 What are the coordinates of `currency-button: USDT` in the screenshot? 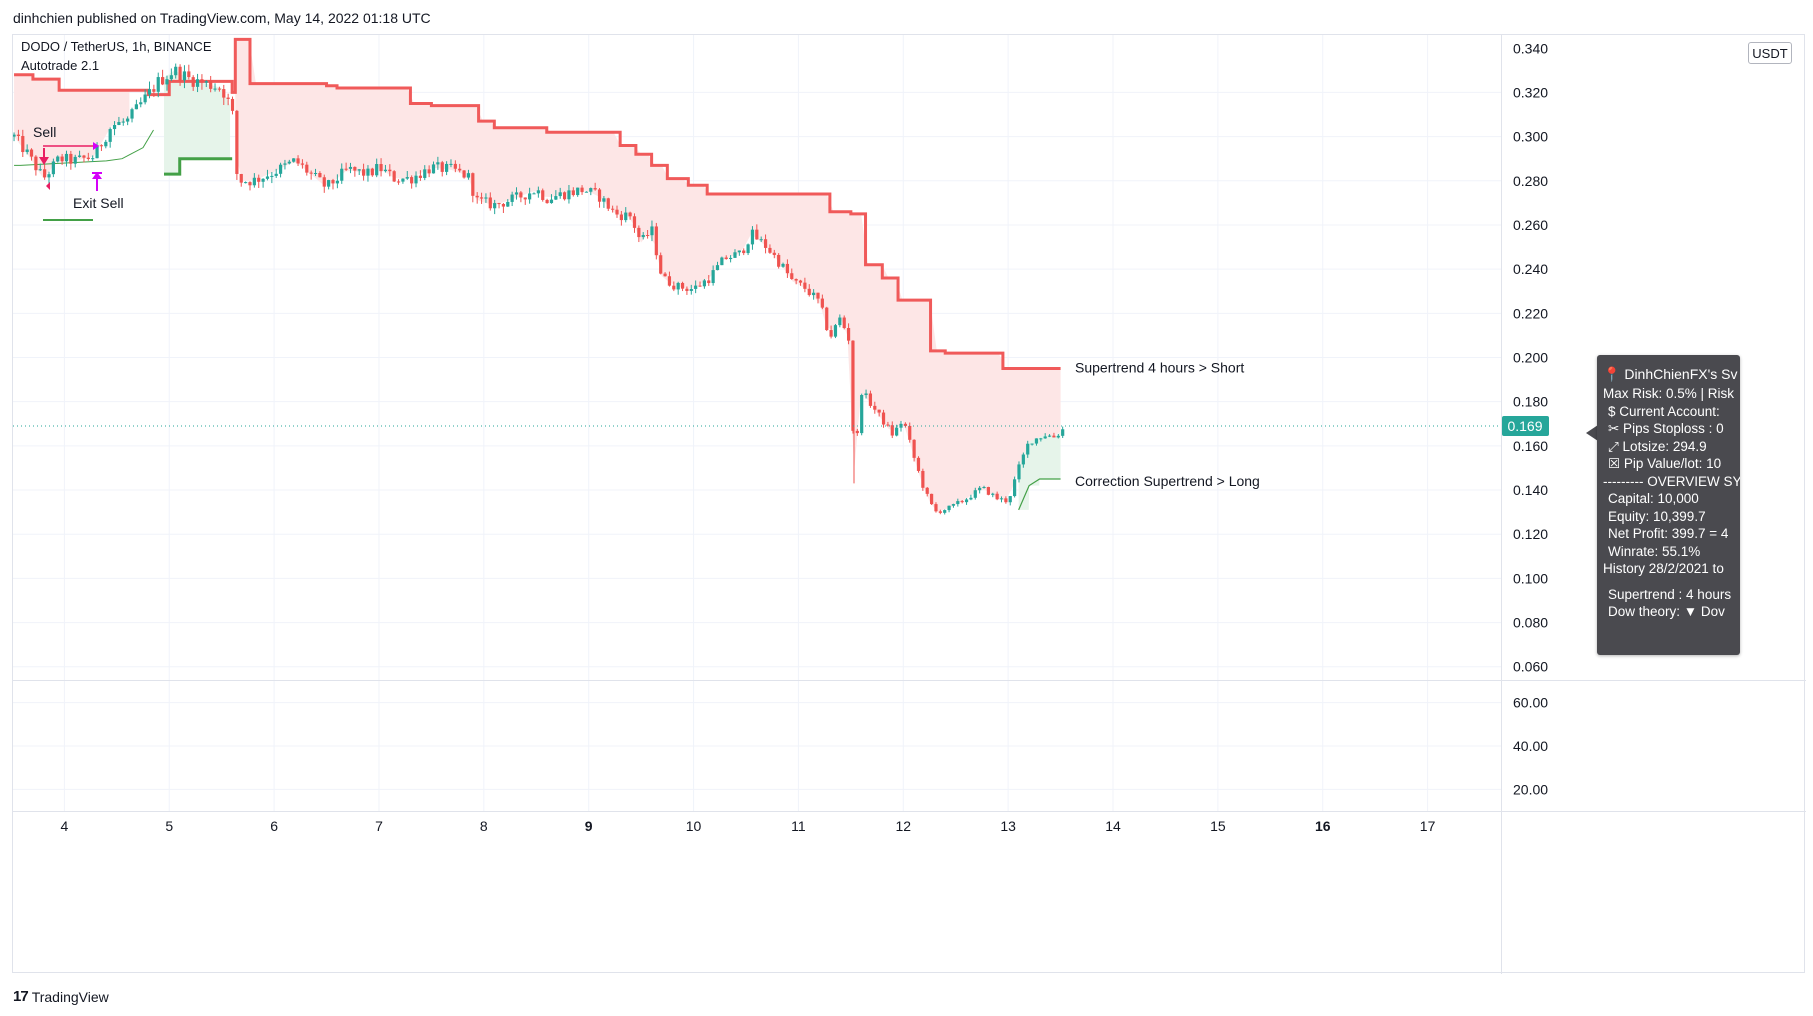 It's located at (1770, 53).